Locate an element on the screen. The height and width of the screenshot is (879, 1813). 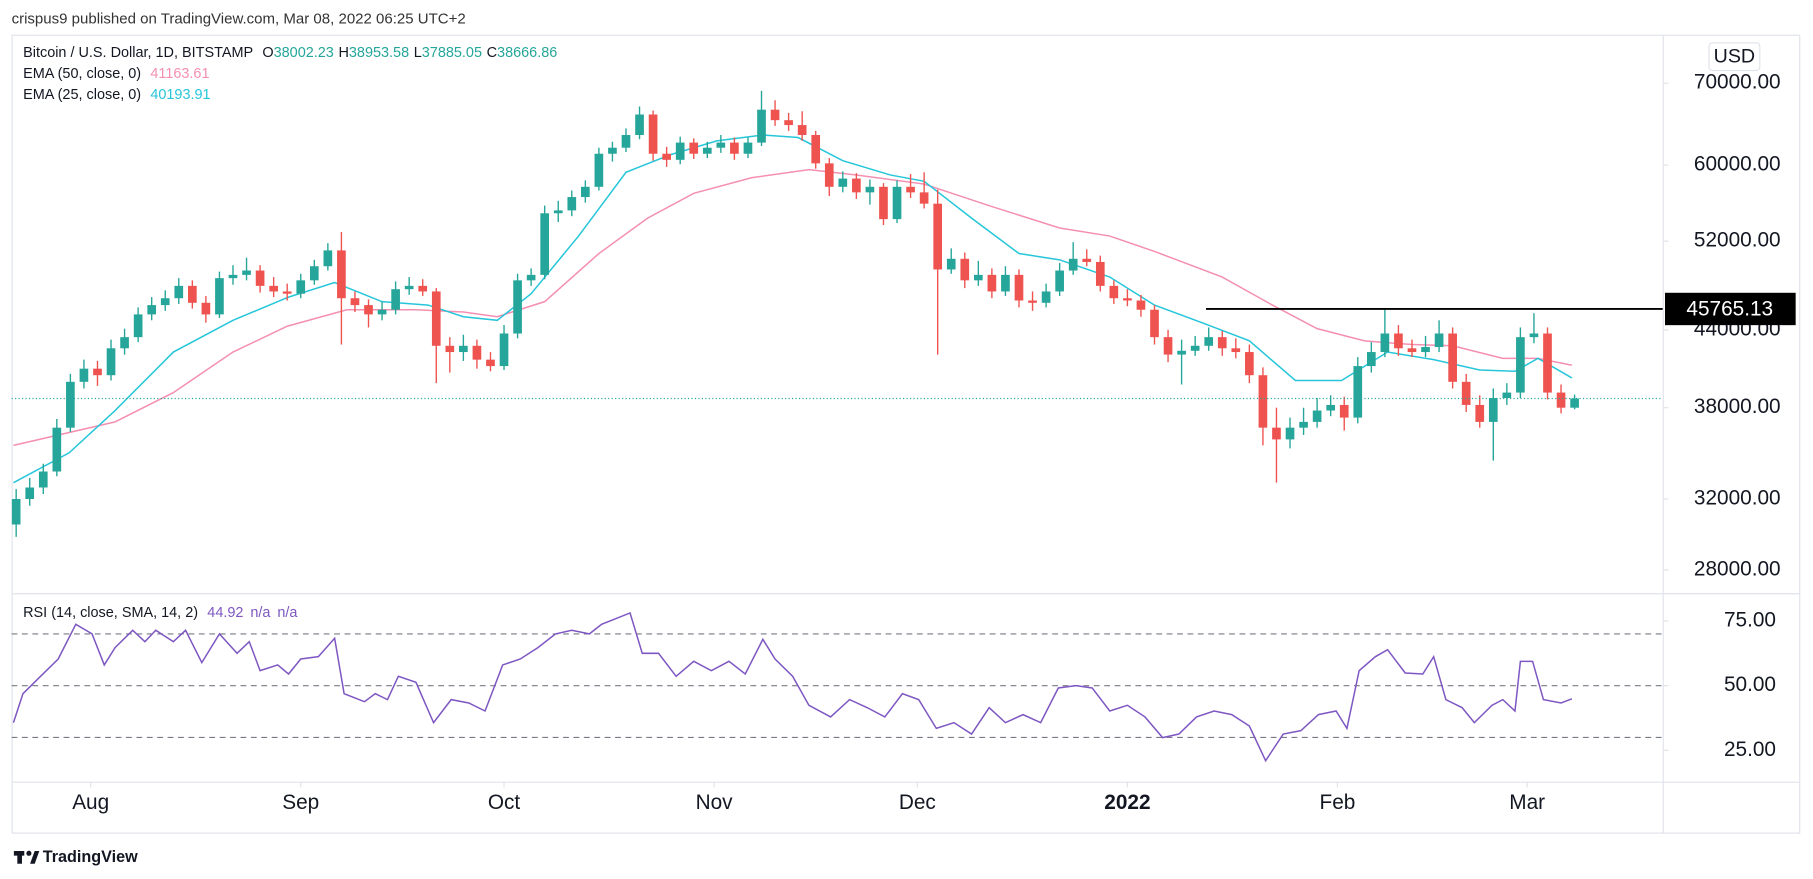
horizontal-line-label-bg is located at coordinates (1730, 309).